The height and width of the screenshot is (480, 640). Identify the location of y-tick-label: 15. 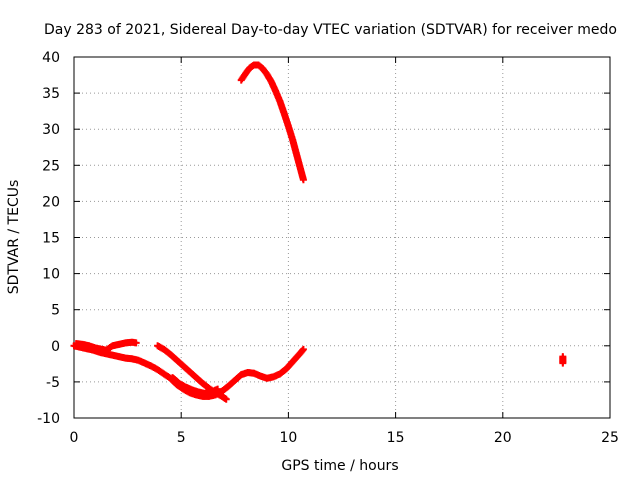
(51, 239).